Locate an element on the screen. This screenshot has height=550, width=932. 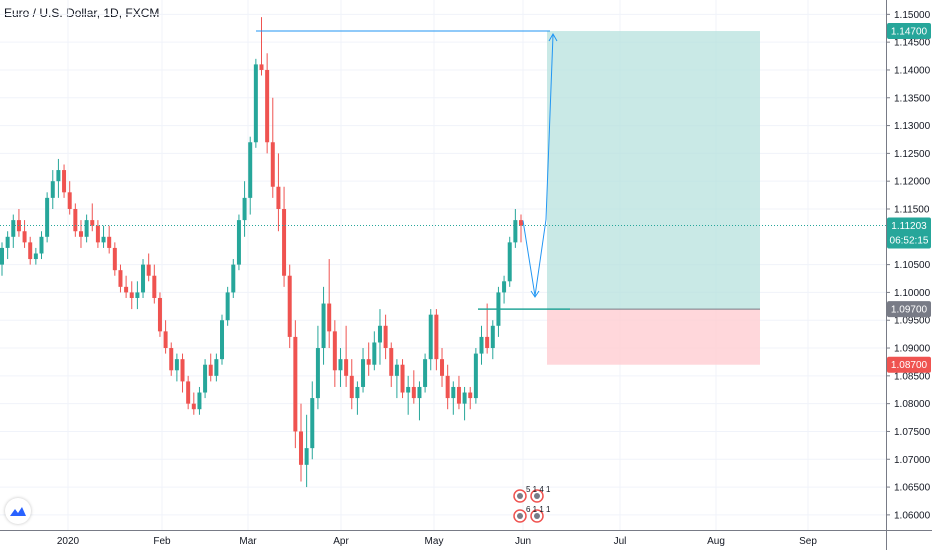
time-axis: 2020 Feb Mar Apr May Jun Jul Aug Sep is located at coordinates (466, 539).